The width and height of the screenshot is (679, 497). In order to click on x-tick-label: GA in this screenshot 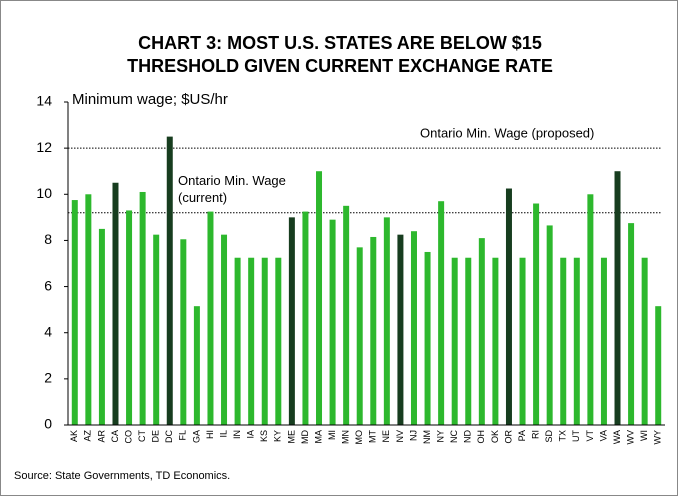, I will do `click(196, 436)`.